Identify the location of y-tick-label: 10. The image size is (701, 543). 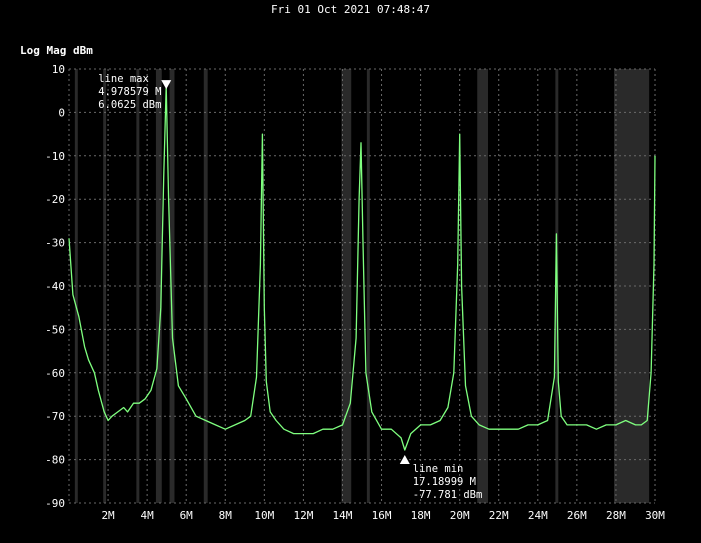
(58, 69).